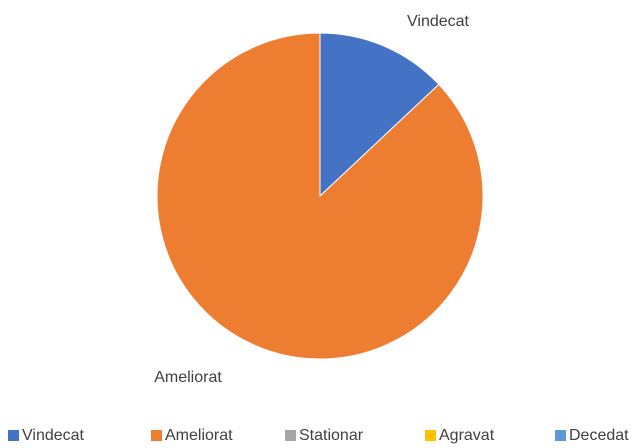 Image resolution: width=641 pixels, height=448 pixels. I want to click on legend-label: Ameliorat, so click(199, 435).